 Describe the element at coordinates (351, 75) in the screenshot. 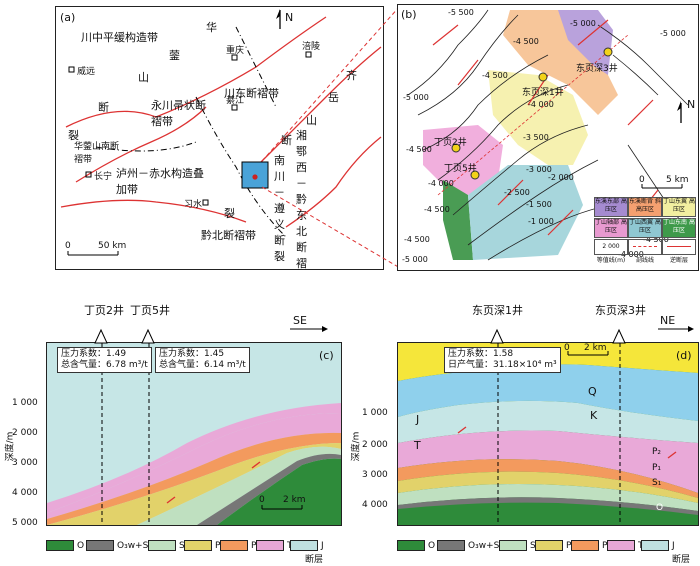

I see `fault-label: 齐` at that location.